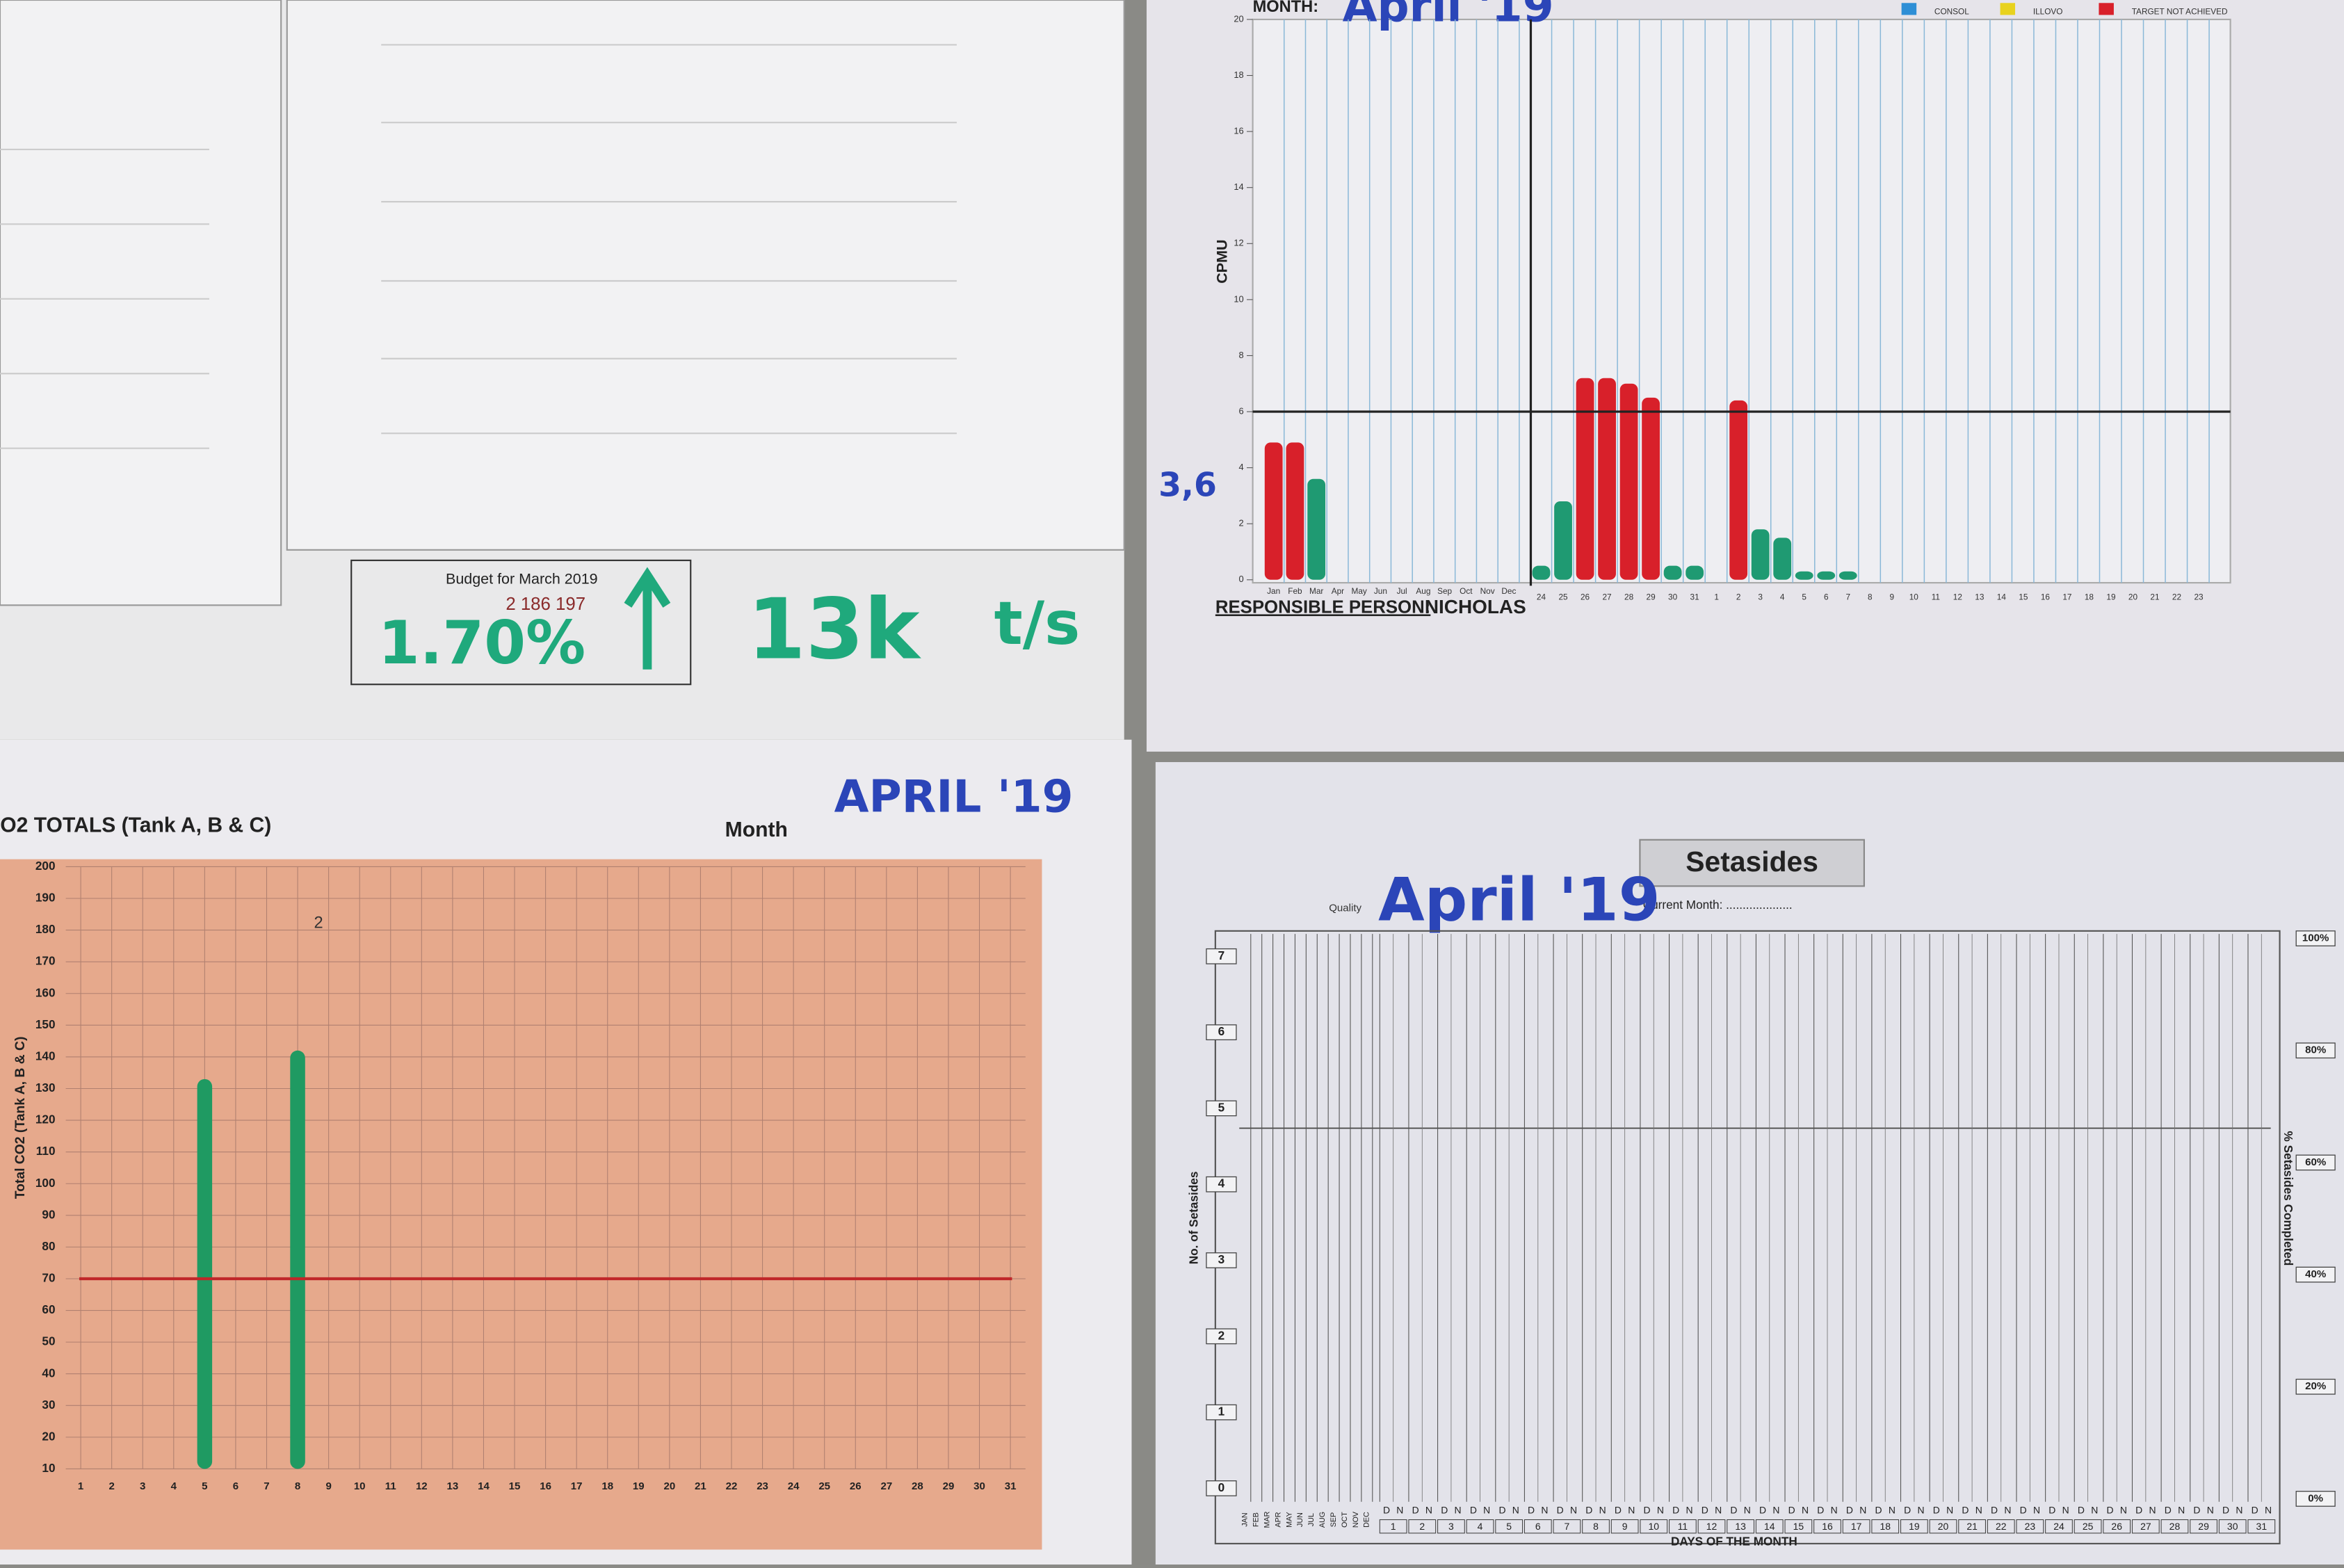 The image size is (2344, 1568). What do you see at coordinates (1256, 1520) in the screenshot?
I see `month-label: FEB` at bounding box center [1256, 1520].